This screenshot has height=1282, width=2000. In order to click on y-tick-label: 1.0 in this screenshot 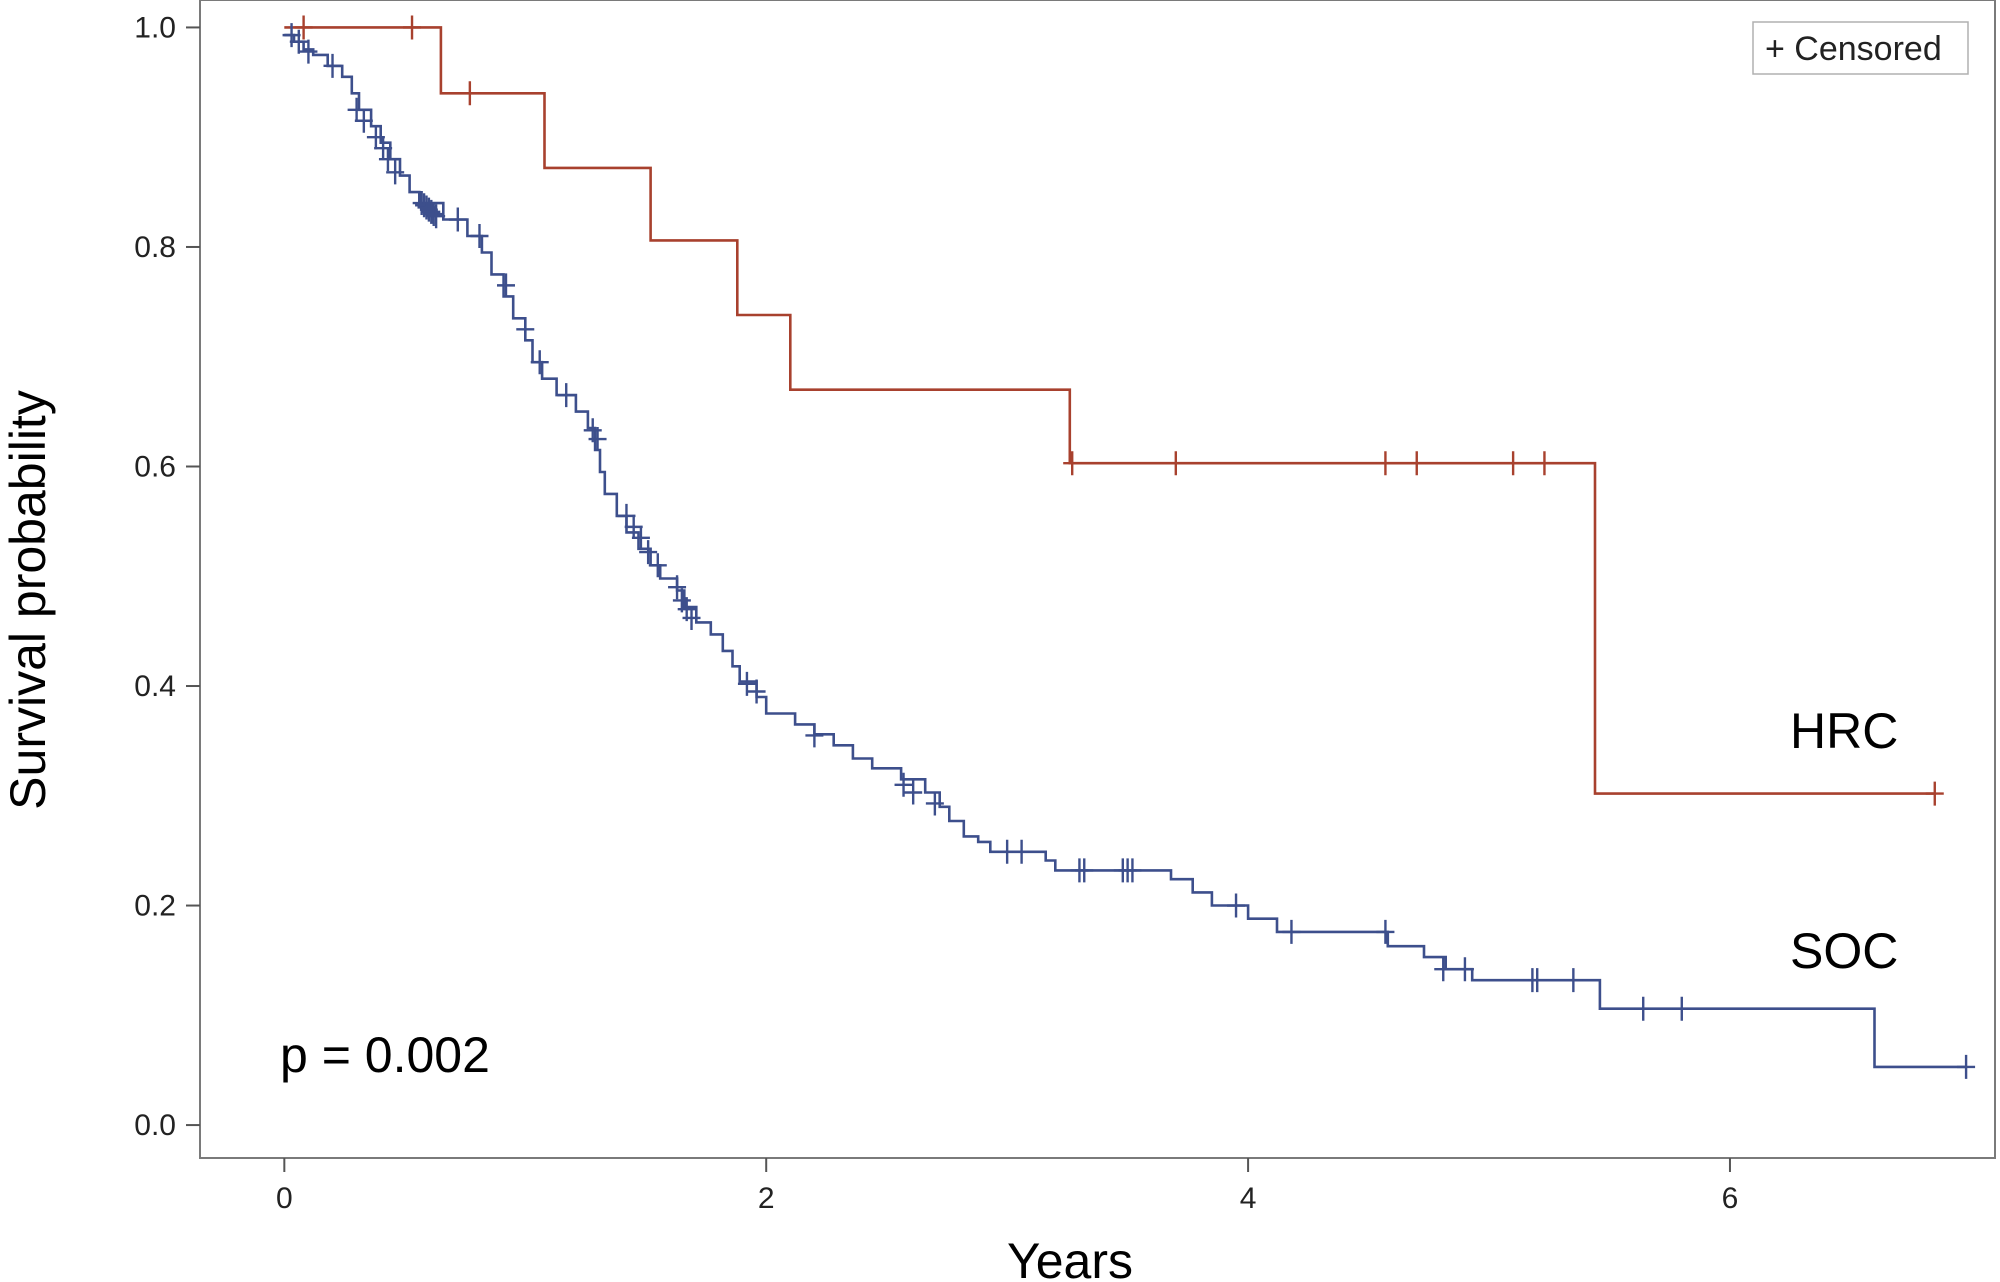, I will do `click(155, 27)`.